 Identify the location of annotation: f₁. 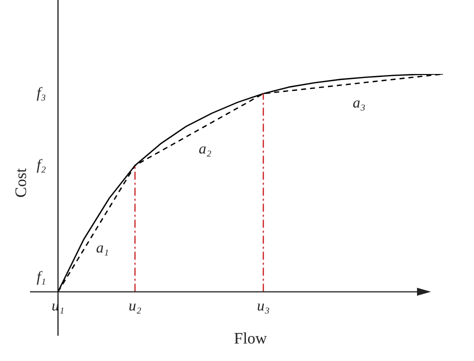
(41, 278).